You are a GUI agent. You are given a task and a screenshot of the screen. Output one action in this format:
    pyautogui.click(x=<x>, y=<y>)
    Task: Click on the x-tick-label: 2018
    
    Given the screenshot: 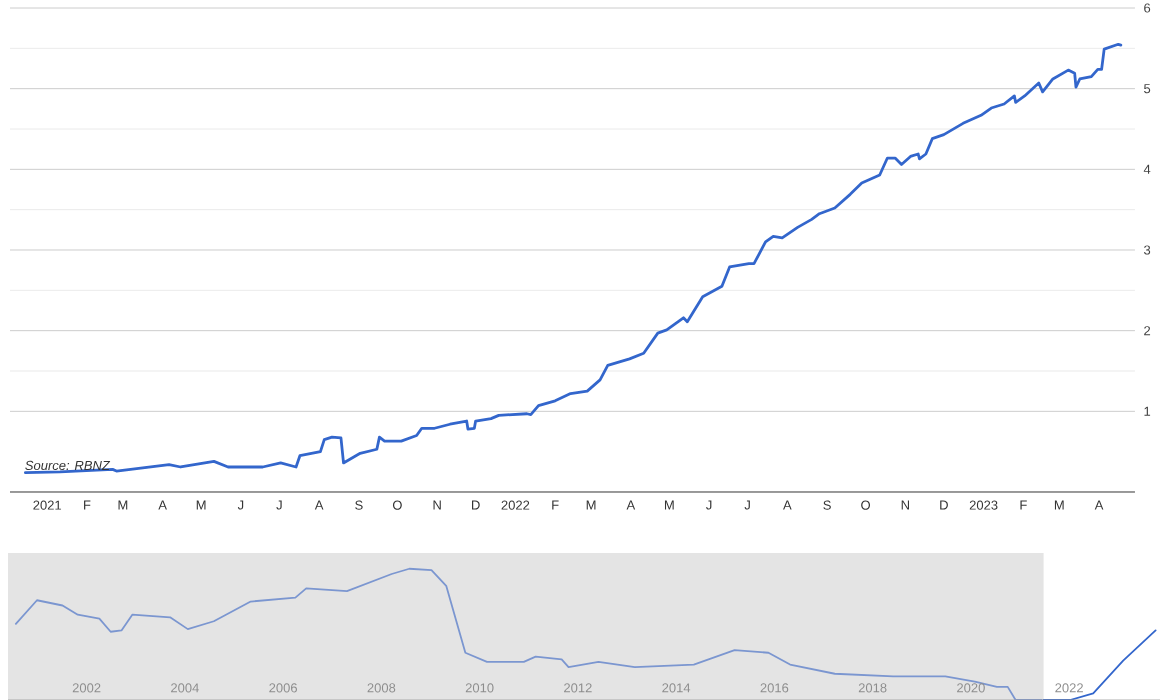 What is the action you would take?
    pyautogui.click(x=872, y=688)
    